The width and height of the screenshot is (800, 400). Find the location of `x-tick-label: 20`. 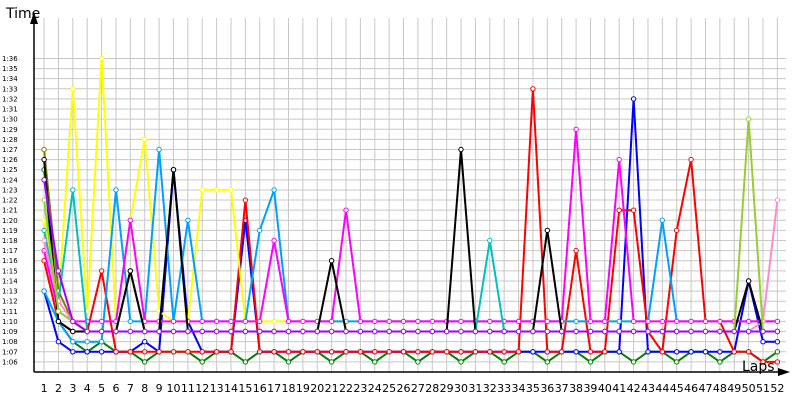

x-tick-label: 20 is located at coordinates (317, 388).